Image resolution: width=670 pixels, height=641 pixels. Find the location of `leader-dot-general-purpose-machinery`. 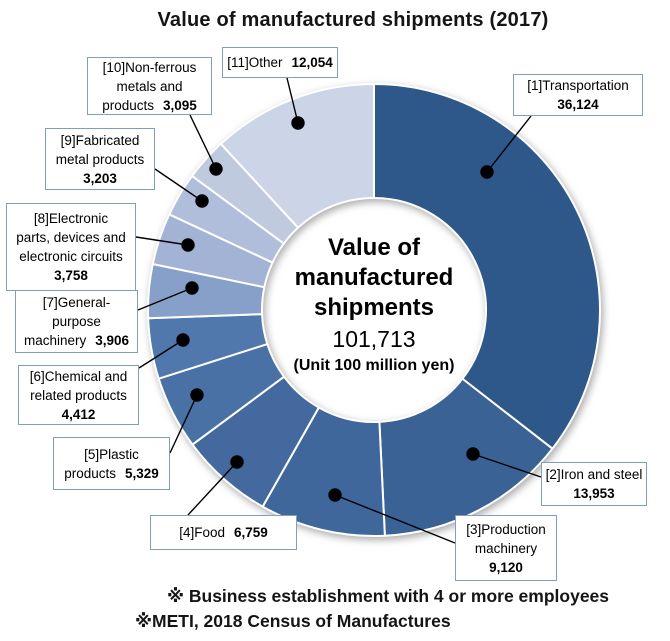

leader-dot-general-purpose-machinery is located at coordinates (192, 288).